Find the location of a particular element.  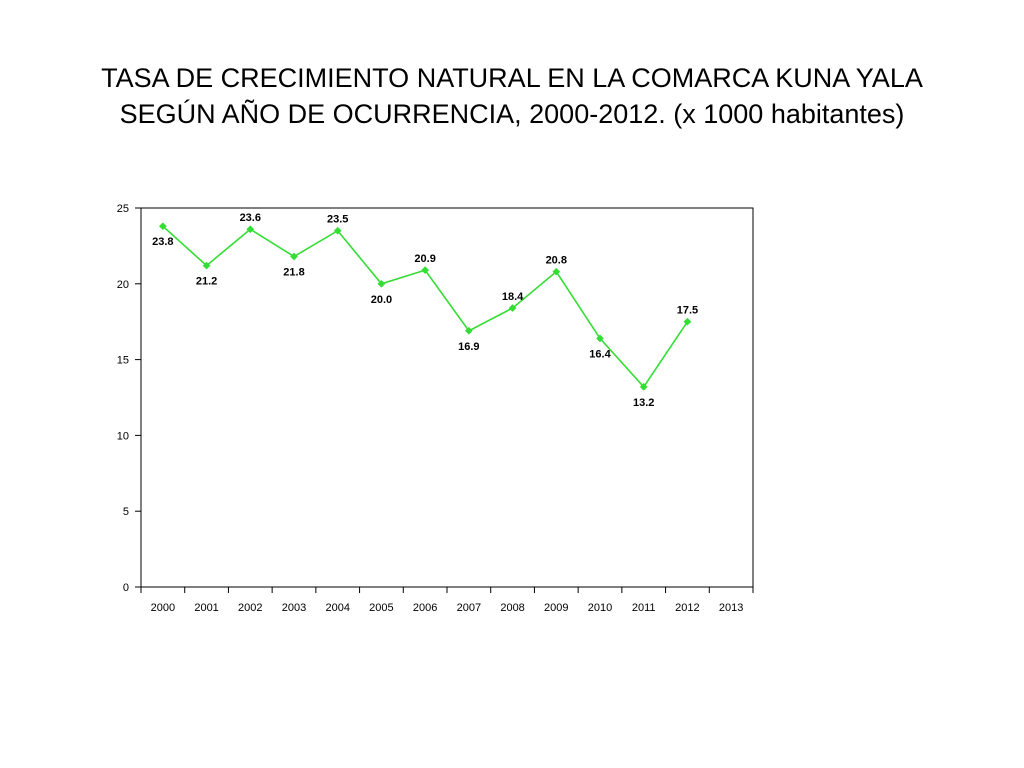

y-tick-label: 10 is located at coordinates (123, 436).